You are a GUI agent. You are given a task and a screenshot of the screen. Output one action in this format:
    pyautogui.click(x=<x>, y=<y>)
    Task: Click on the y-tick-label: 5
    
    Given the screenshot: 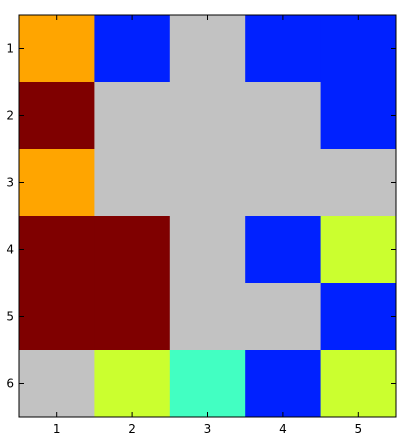 What is the action you would take?
    pyautogui.click(x=10, y=317)
    